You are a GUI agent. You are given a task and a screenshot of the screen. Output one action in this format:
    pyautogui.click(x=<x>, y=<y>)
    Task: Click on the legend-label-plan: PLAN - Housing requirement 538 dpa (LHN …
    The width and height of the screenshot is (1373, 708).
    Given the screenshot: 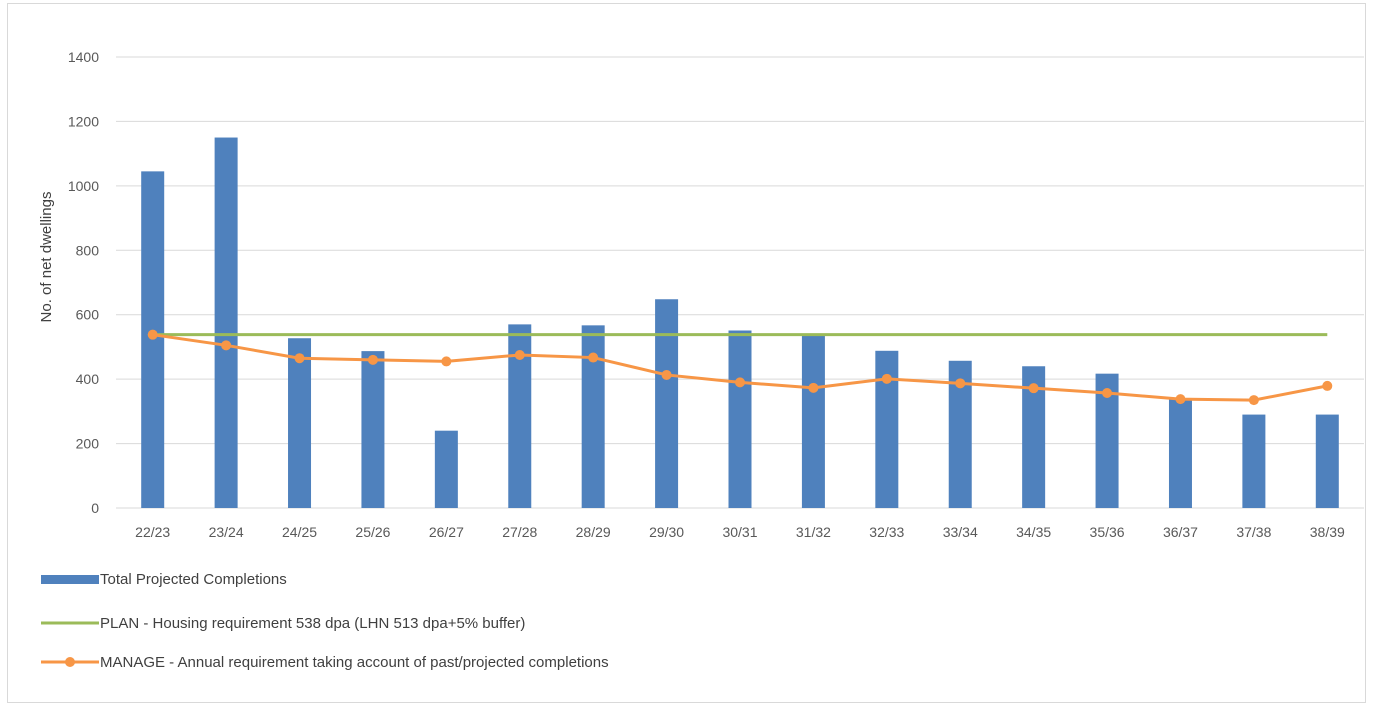 What is the action you would take?
    pyautogui.click(x=312, y=623)
    